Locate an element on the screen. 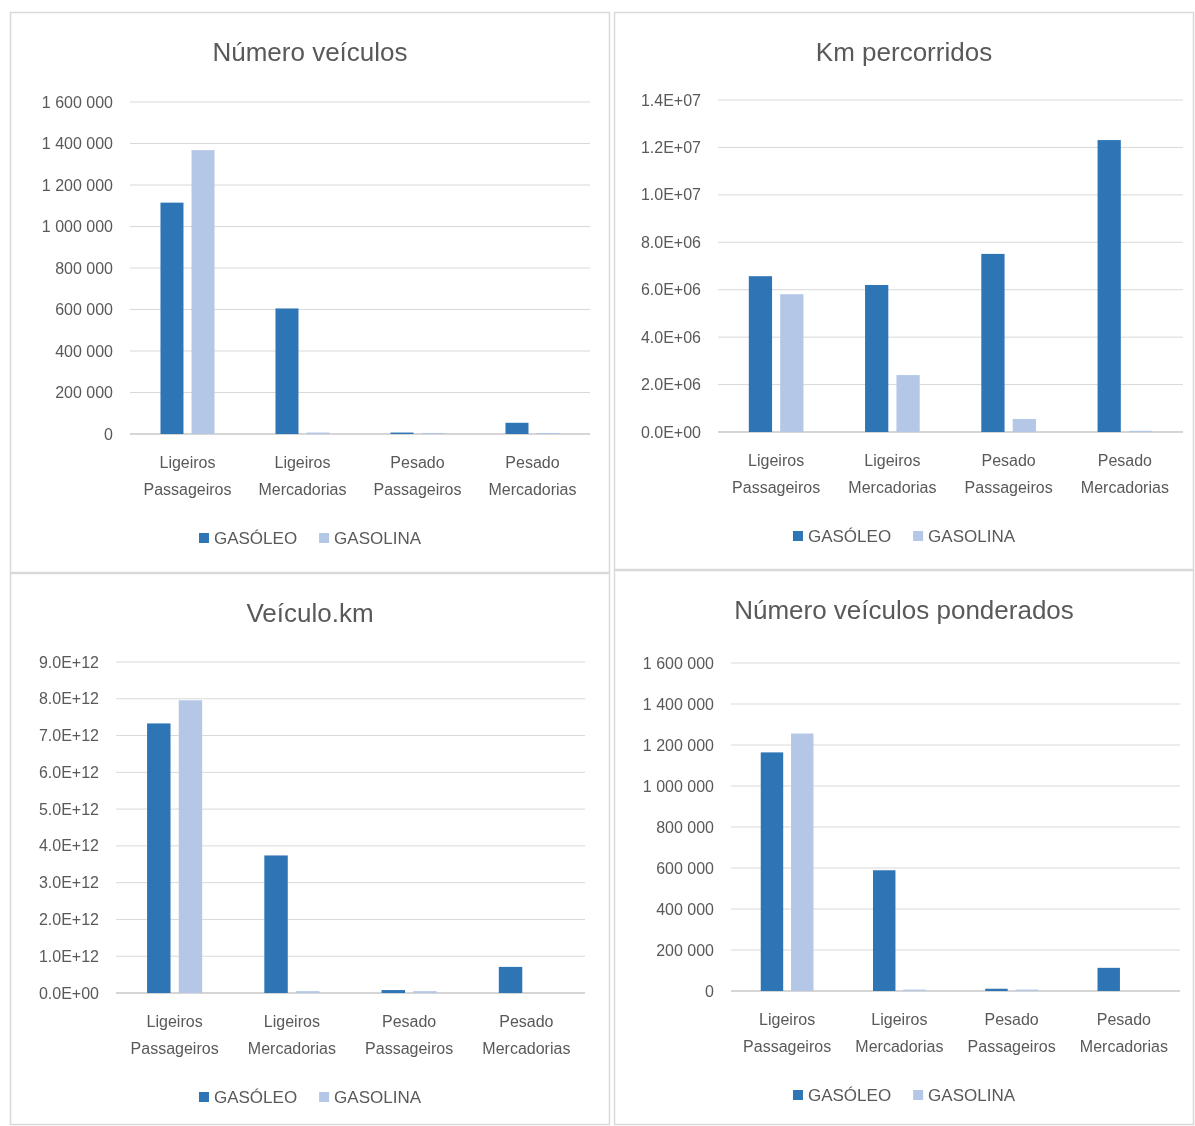  y-tick-label: 7.0E+12 is located at coordinates (69, 736).